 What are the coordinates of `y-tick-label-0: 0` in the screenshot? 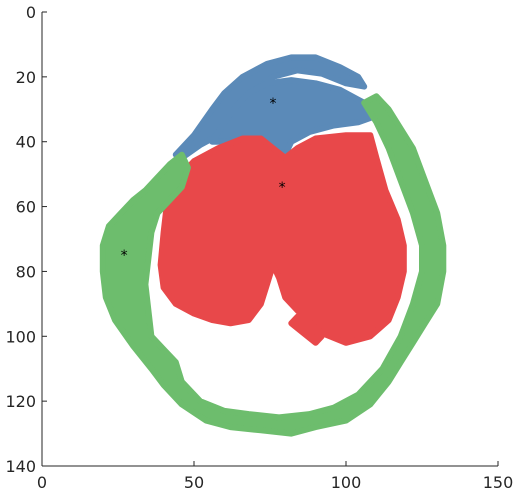 It's located at (31, 12).